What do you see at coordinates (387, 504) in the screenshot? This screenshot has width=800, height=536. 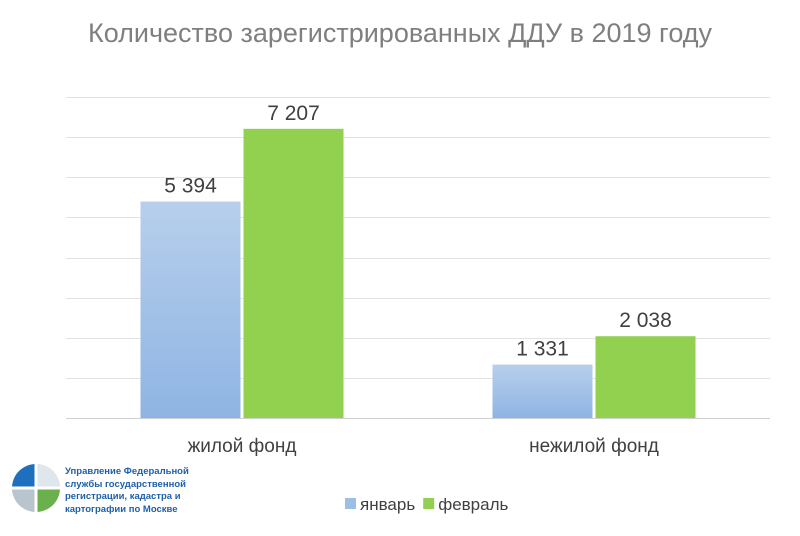 I see `legend-label: январь` at bounding box center [387, 504].